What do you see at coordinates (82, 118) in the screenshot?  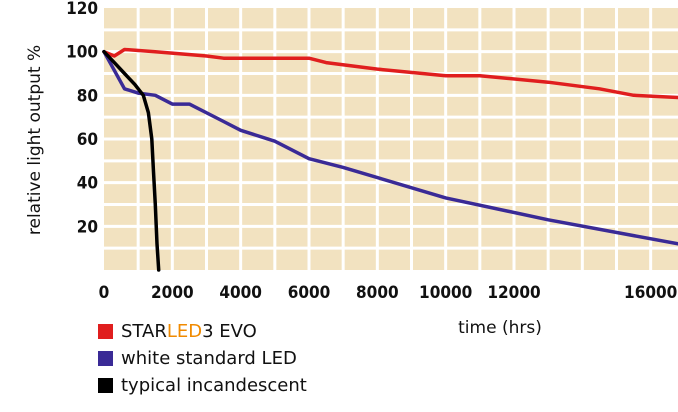 I see `y-tick-labels: 20 40 60 80 100 120` at bounding box center [82, 118].